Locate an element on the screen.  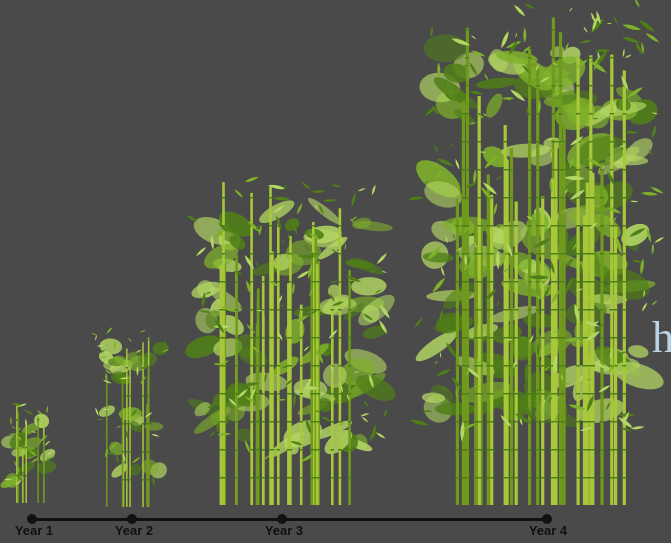
timeline-label-year-1: Year 1 is located at coordinates (34, 530).